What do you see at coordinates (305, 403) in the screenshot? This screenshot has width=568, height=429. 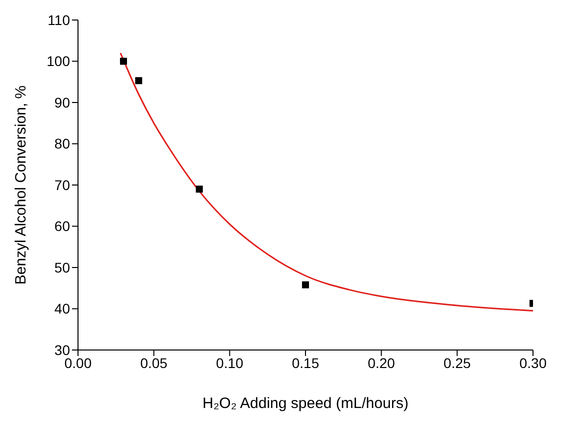 I see `x-axis-title: H₂O₂ Adding speed (mL/hours)` at bounding box center [305, 403].